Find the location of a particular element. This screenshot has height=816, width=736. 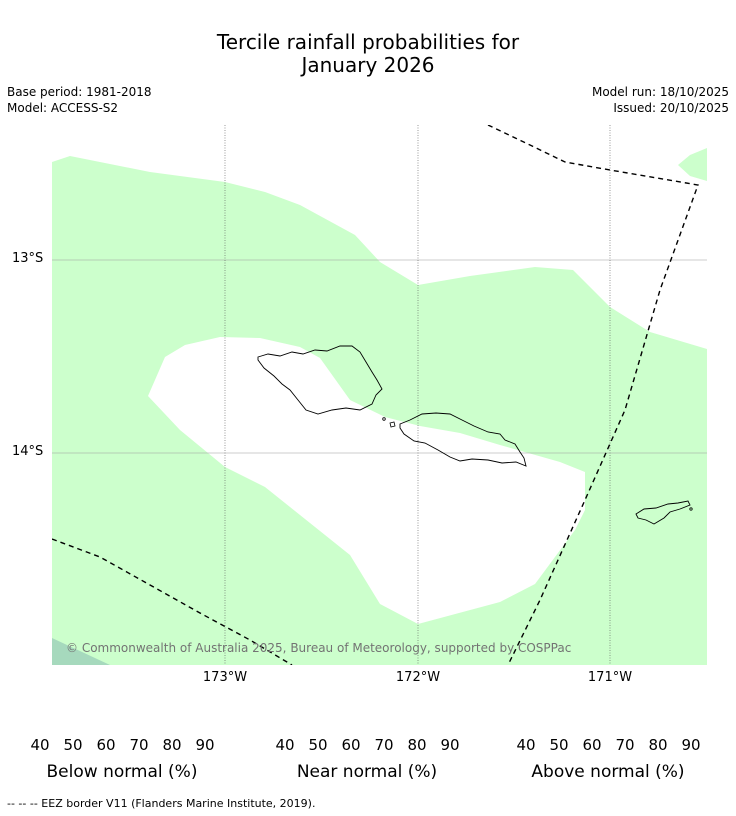

above-colorbar-tick: 60 is located at coordinates (592, 745).